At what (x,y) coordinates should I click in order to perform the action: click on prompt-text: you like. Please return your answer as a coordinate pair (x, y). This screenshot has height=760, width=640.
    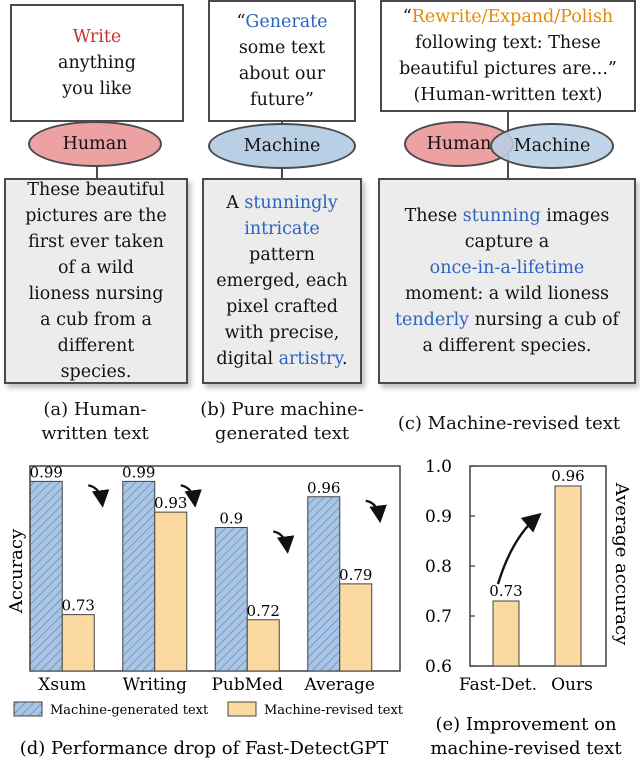
    Looking at the image, I should click on (97, 89).